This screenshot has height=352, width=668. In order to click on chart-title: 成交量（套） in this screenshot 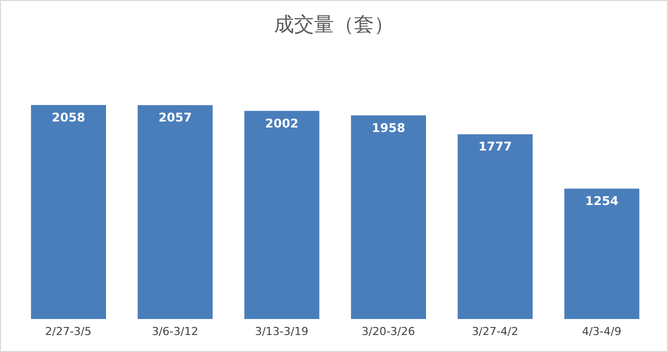, I will do `click(334, 24)`.